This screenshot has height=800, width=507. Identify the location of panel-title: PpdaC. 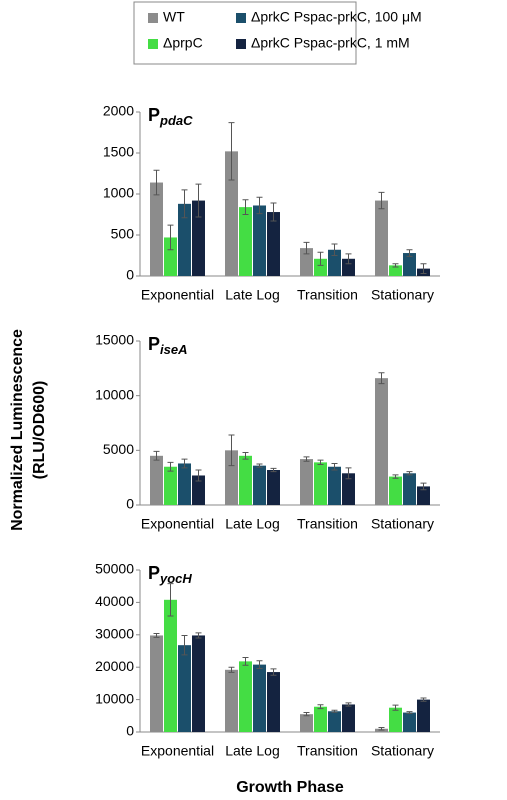
(170, 117).